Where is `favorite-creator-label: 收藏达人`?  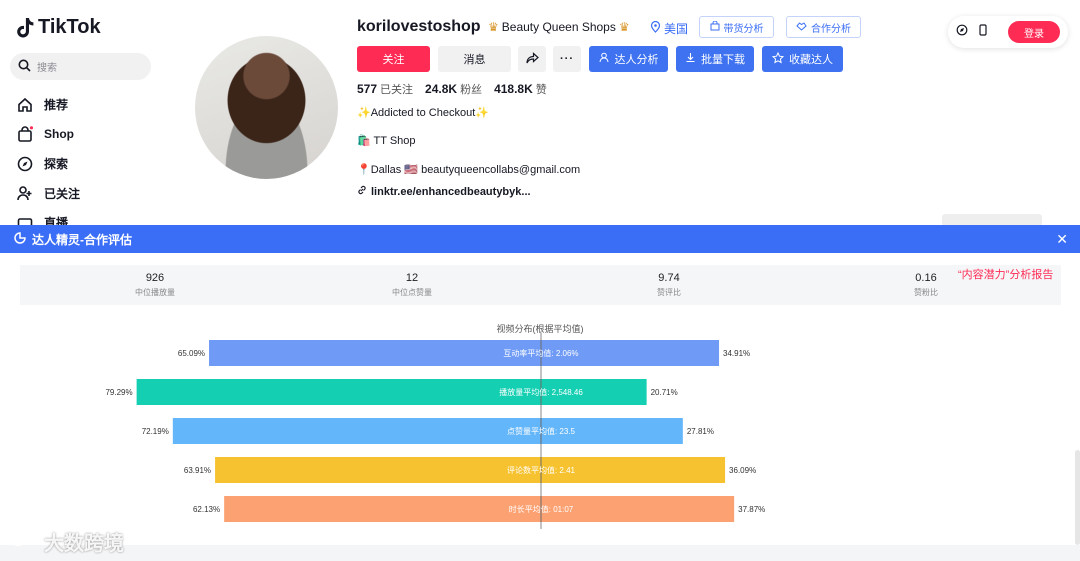
favorite-creator-label: 收藏达人 is located at coordinates (811, 60).